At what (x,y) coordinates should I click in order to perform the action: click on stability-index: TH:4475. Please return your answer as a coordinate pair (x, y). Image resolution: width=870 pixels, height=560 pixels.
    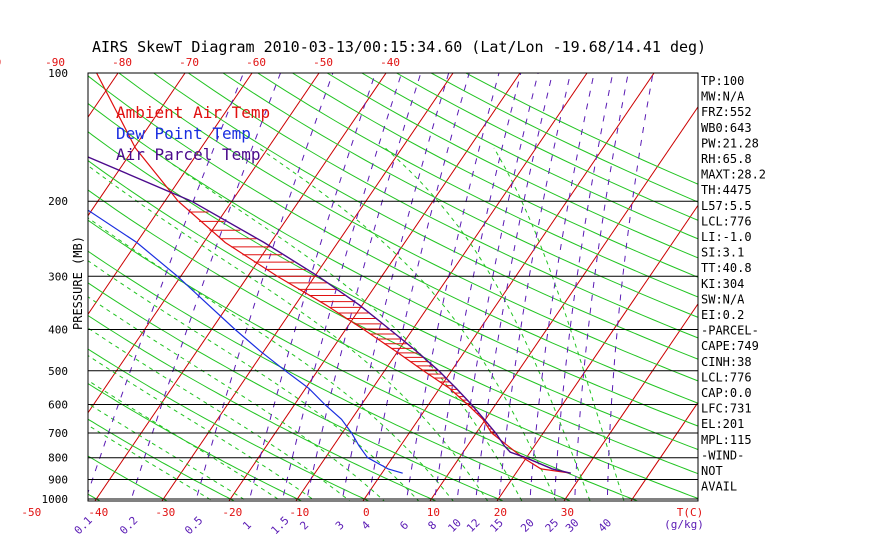
    Looking at the image, I should click on (726, 190).